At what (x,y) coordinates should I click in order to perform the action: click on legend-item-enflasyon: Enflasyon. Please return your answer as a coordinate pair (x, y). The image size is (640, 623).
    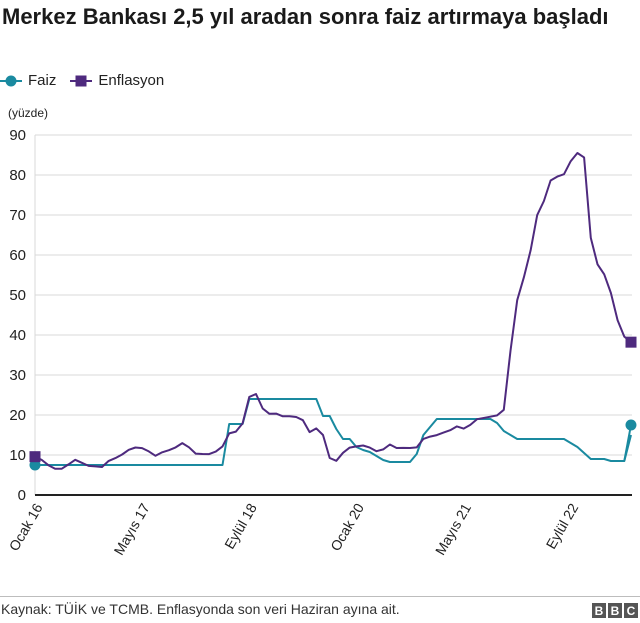
    Looking at the image, I should click on (117, 80).